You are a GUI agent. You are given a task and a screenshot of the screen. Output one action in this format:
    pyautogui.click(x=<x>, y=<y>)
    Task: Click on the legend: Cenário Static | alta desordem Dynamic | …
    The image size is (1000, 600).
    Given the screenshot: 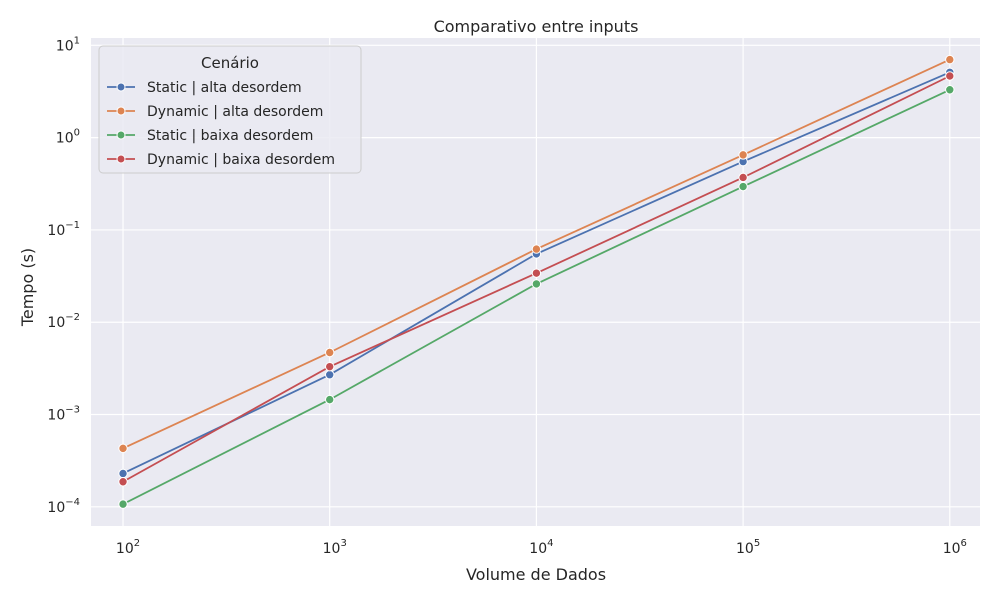 What is the action you would take?
    pyautogui.click(x=230, y=109)
    